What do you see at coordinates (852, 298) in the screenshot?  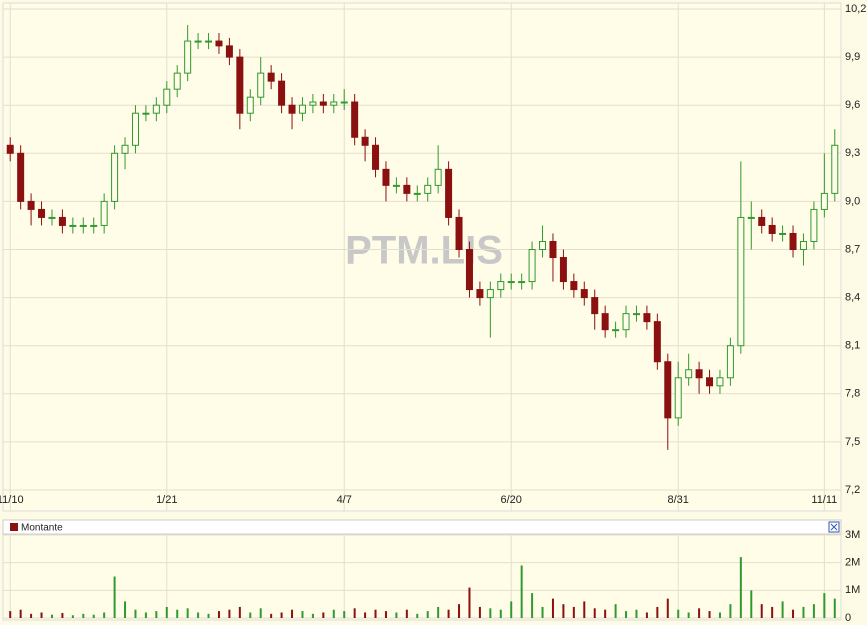 I see `y-tick-label: 8,4` at bounding box center [852, 298].